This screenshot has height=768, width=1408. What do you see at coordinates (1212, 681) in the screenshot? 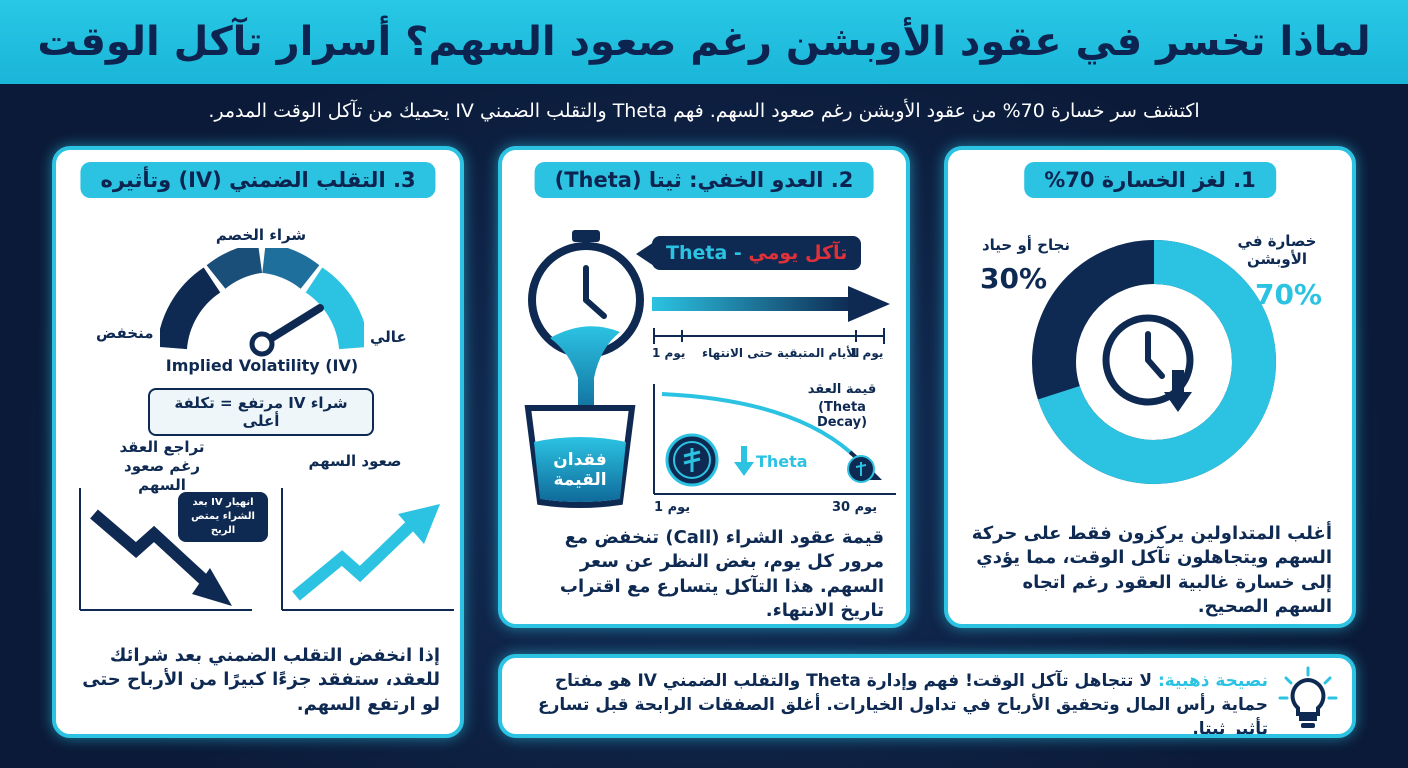
I see `tip-label: نصيحة ذهبية:` at bounding box center [1212, 681].